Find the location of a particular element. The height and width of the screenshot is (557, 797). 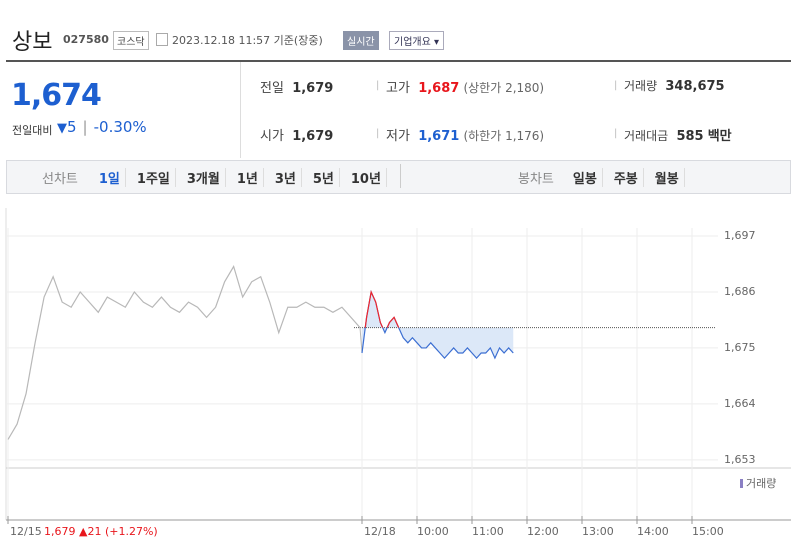

x-tick-label: 10:00 is located at coordinates (433, 531).